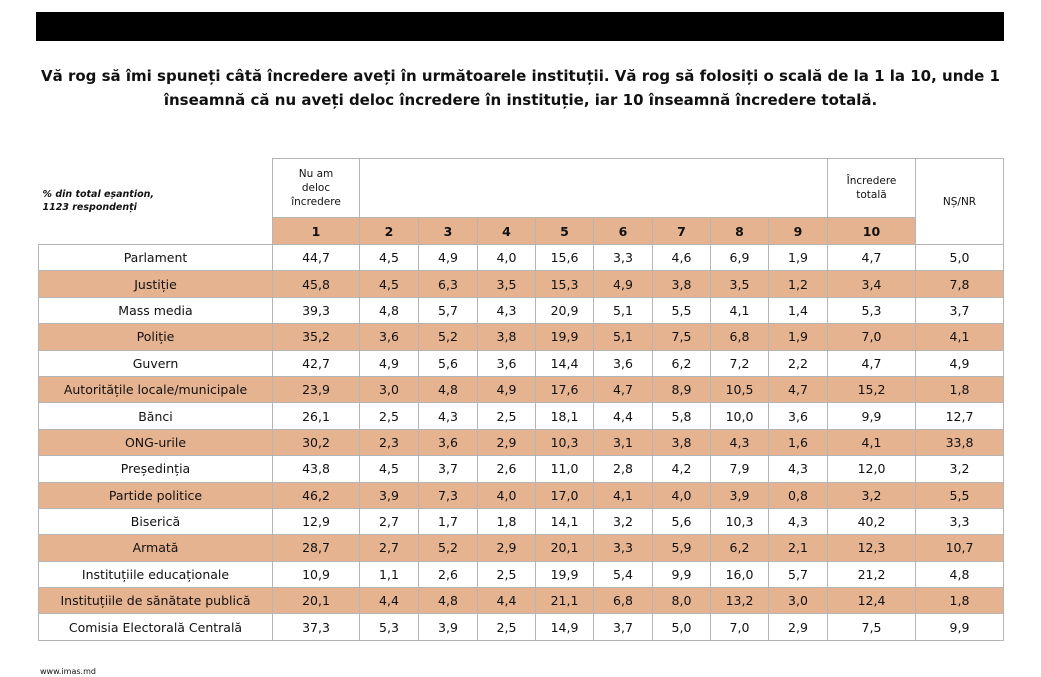 The image size is (1041, 677). Describe the element at coordinates (155, 601) in the screenshot. I see `institution: Instituțiile de sănătate publică` at that location.